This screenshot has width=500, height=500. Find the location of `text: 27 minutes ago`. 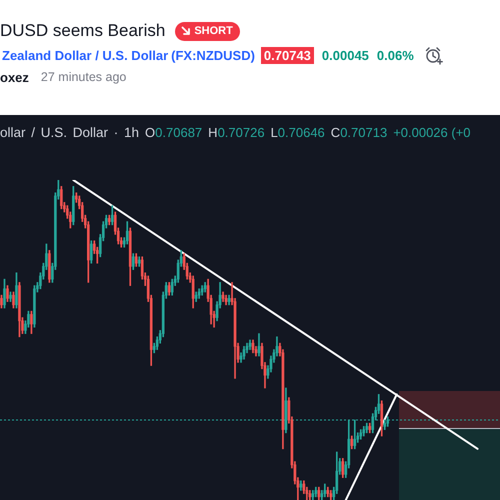

text: 27 minutes ago is located at coordinates (83, 77).